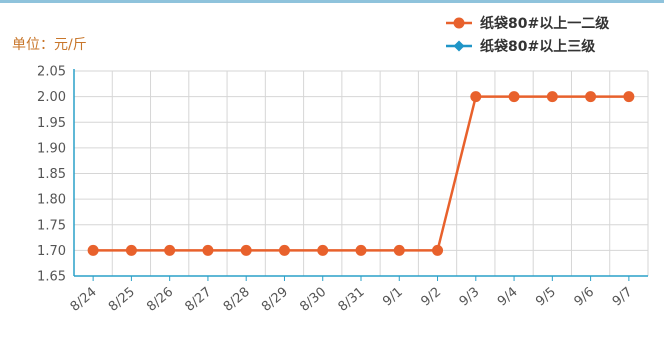 This screenshot has height=341, width=664. I want to click on legend-label-series-2: 纸袋80#以上三级, so click(538, 46).